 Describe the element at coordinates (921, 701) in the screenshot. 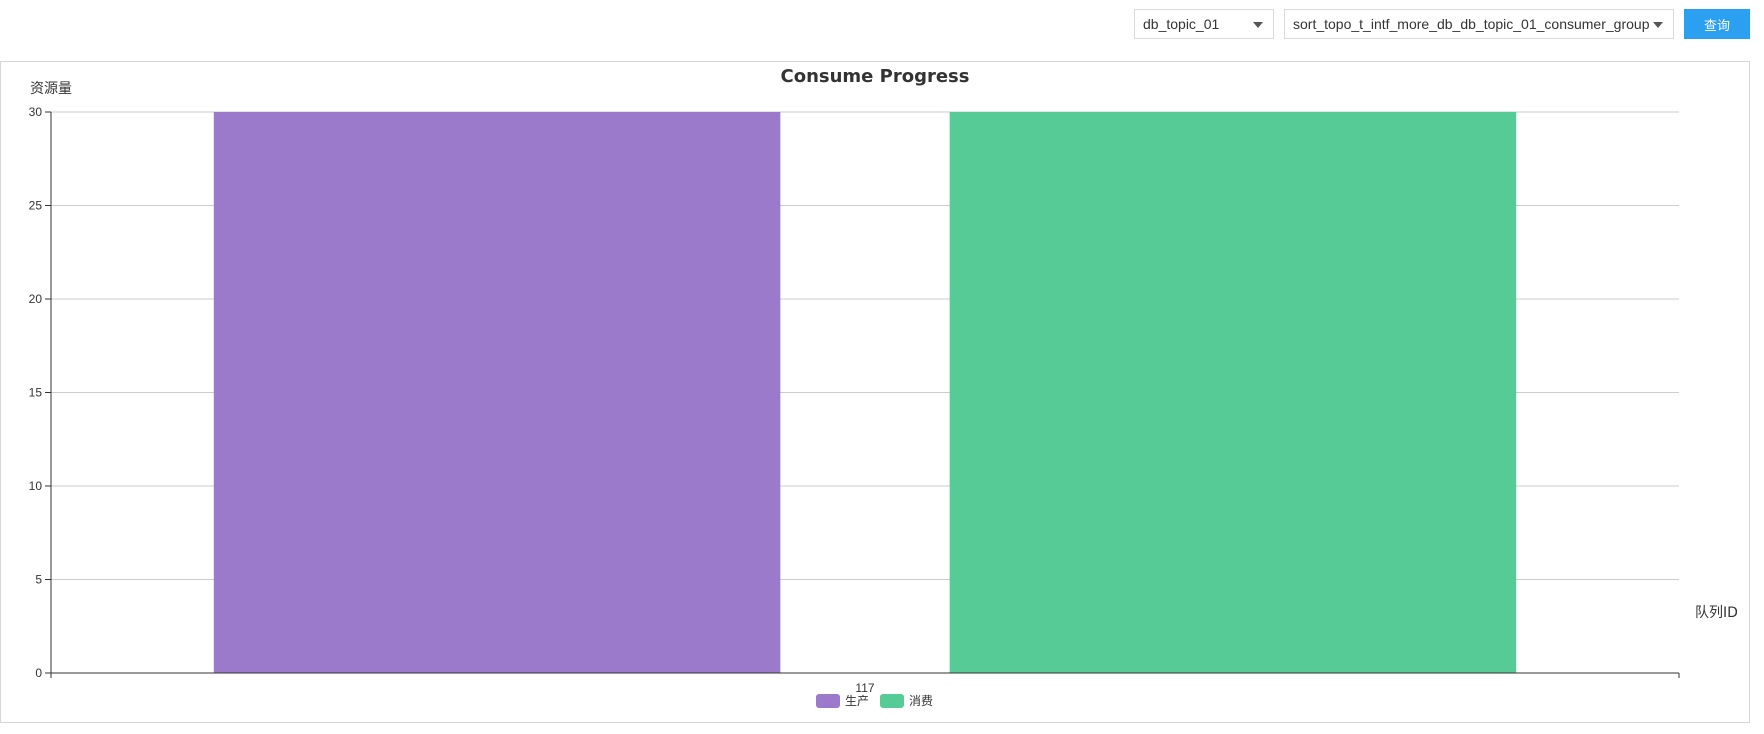

I see `legend-label: 消费` at that location.